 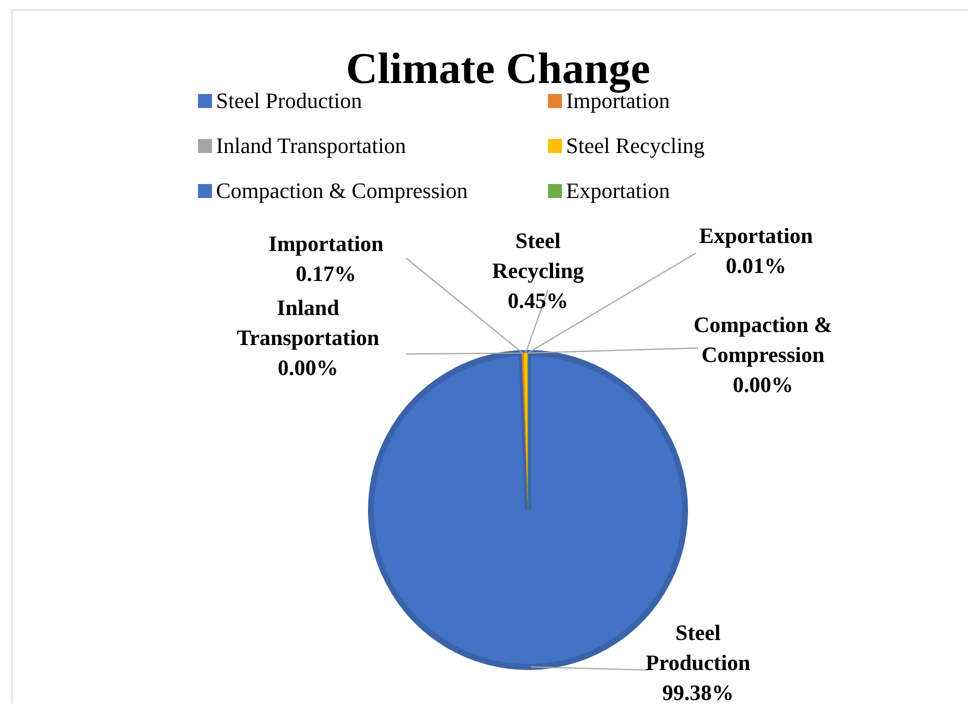 I want to click on legend-label: Exportation, so click(x=618, y=190).